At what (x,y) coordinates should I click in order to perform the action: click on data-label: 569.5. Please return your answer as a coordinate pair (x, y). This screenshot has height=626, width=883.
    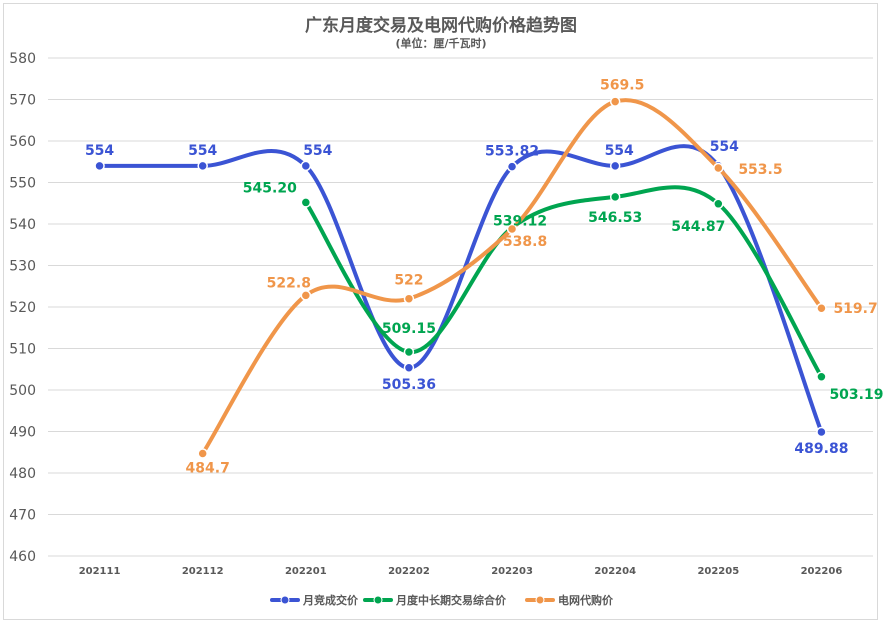
    Looking at the image, I should click on (622, 86).